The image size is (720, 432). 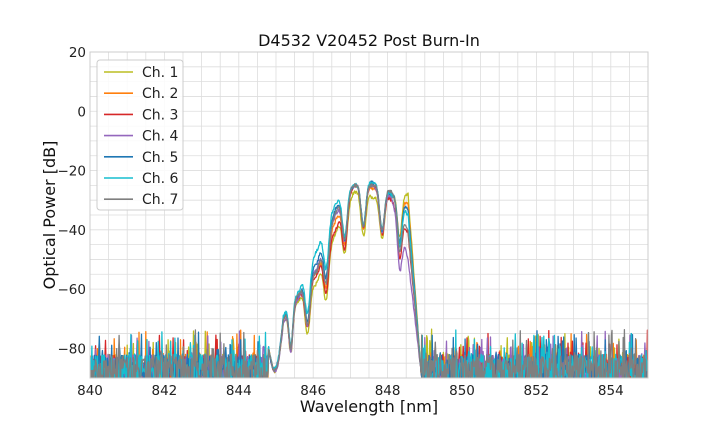 I want to click on y-tick-label: −20, so click(x=72, y=172).